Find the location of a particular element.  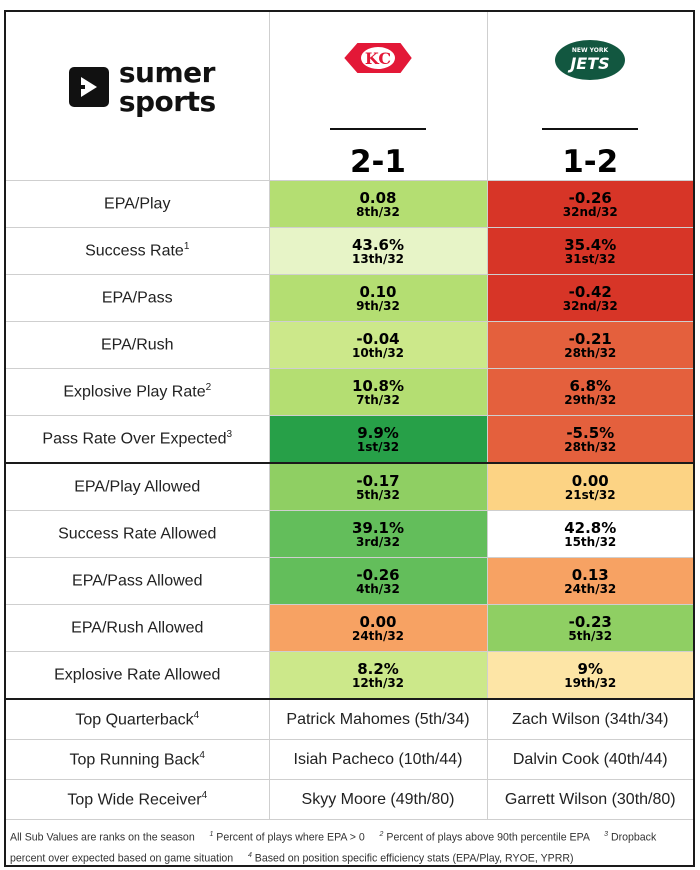

team-a-stat-cell: 0.10 9th/32 is located at coordinates (378, 298).